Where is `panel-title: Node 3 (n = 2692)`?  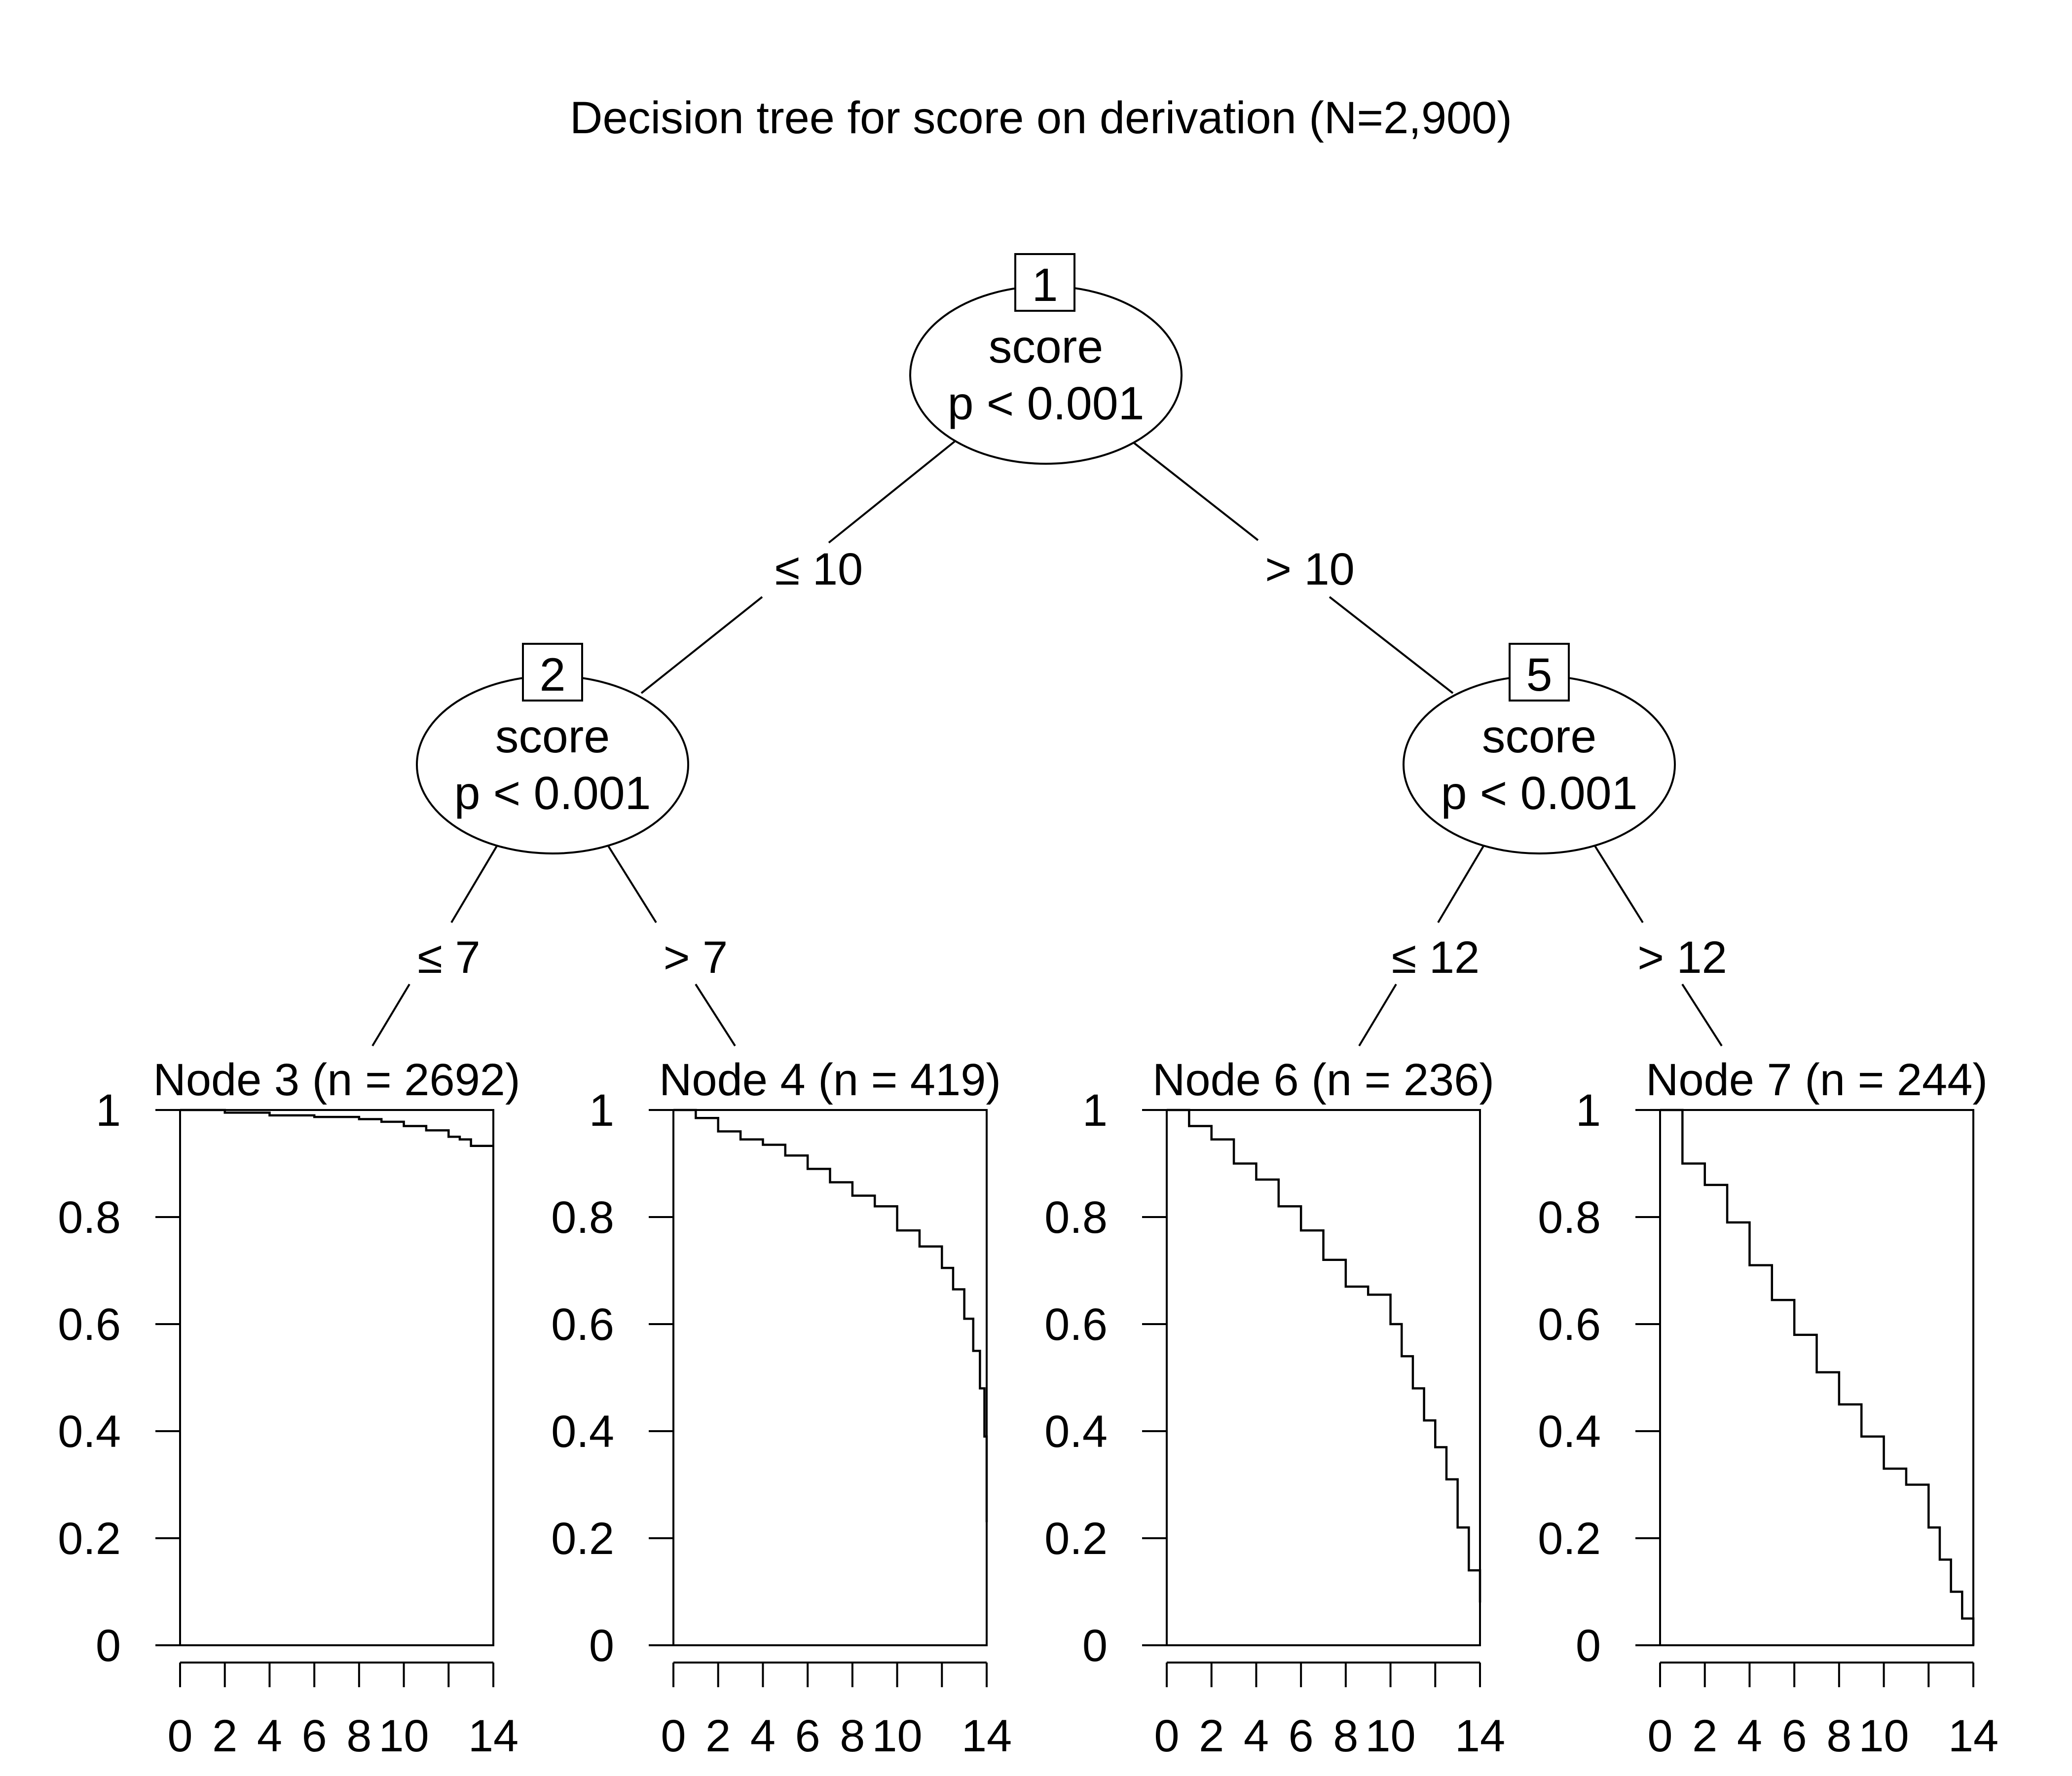
panel-title: Node 3 (n = 2692) is located at coordinates (337, 1080).